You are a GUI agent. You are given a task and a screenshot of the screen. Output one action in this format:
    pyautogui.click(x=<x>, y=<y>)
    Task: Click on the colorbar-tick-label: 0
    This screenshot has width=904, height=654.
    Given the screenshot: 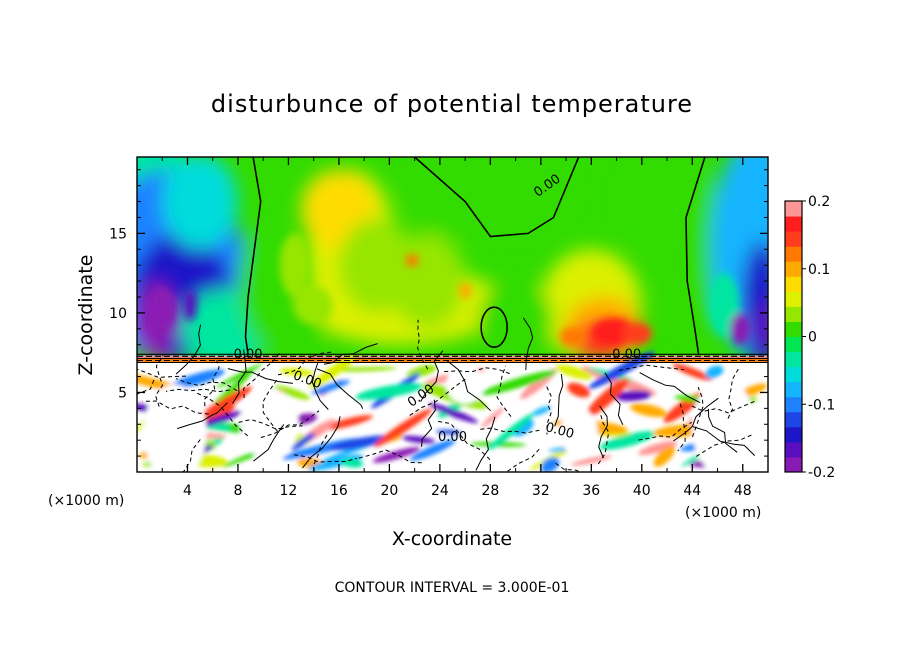 What is the action you would take?
    pyautogui.click(x=812, y=338)
    